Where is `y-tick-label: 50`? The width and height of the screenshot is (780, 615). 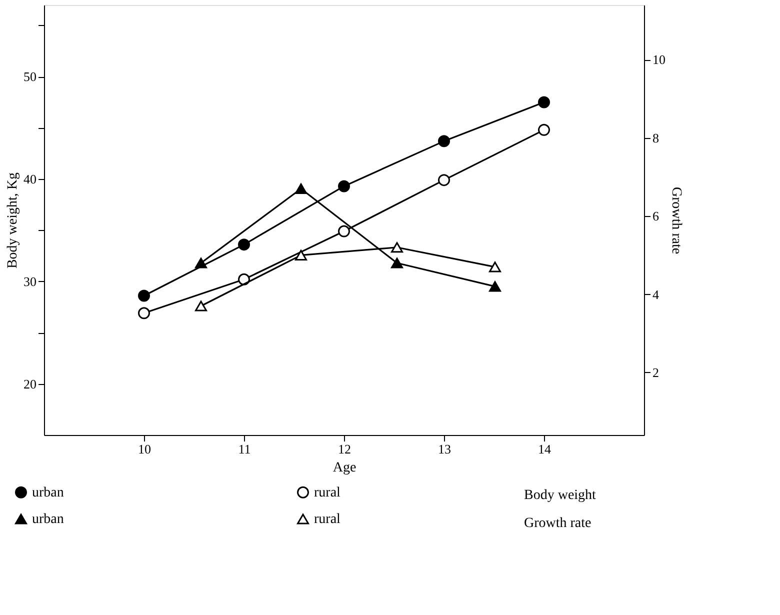
y-tick-label: 50 is located at coordinates (30, 76).